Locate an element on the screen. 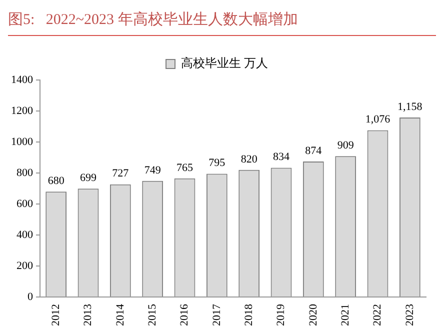  data-label: 1,158 is located at coordinates (410, 106).